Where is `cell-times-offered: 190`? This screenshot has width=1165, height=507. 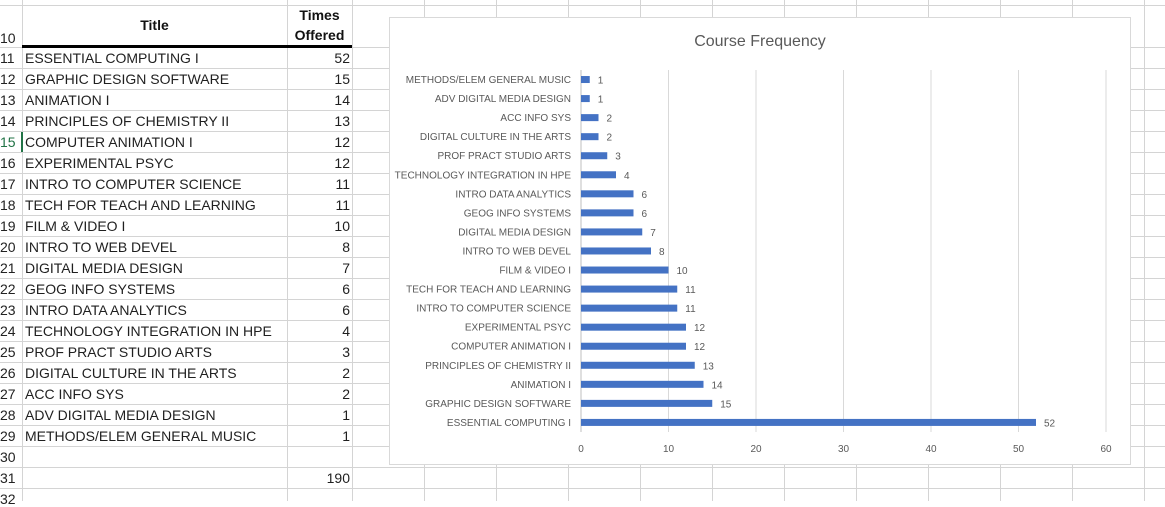
cell-times-offered: 190 is located at coordinates (338, 478).